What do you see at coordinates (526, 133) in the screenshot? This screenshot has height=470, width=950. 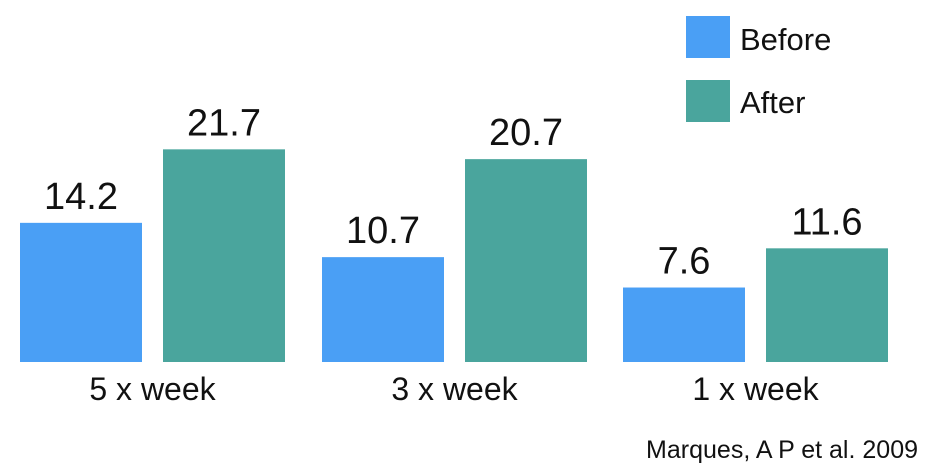 I see `value-label-after-2: 20.7` at bounding box center [526, 133].